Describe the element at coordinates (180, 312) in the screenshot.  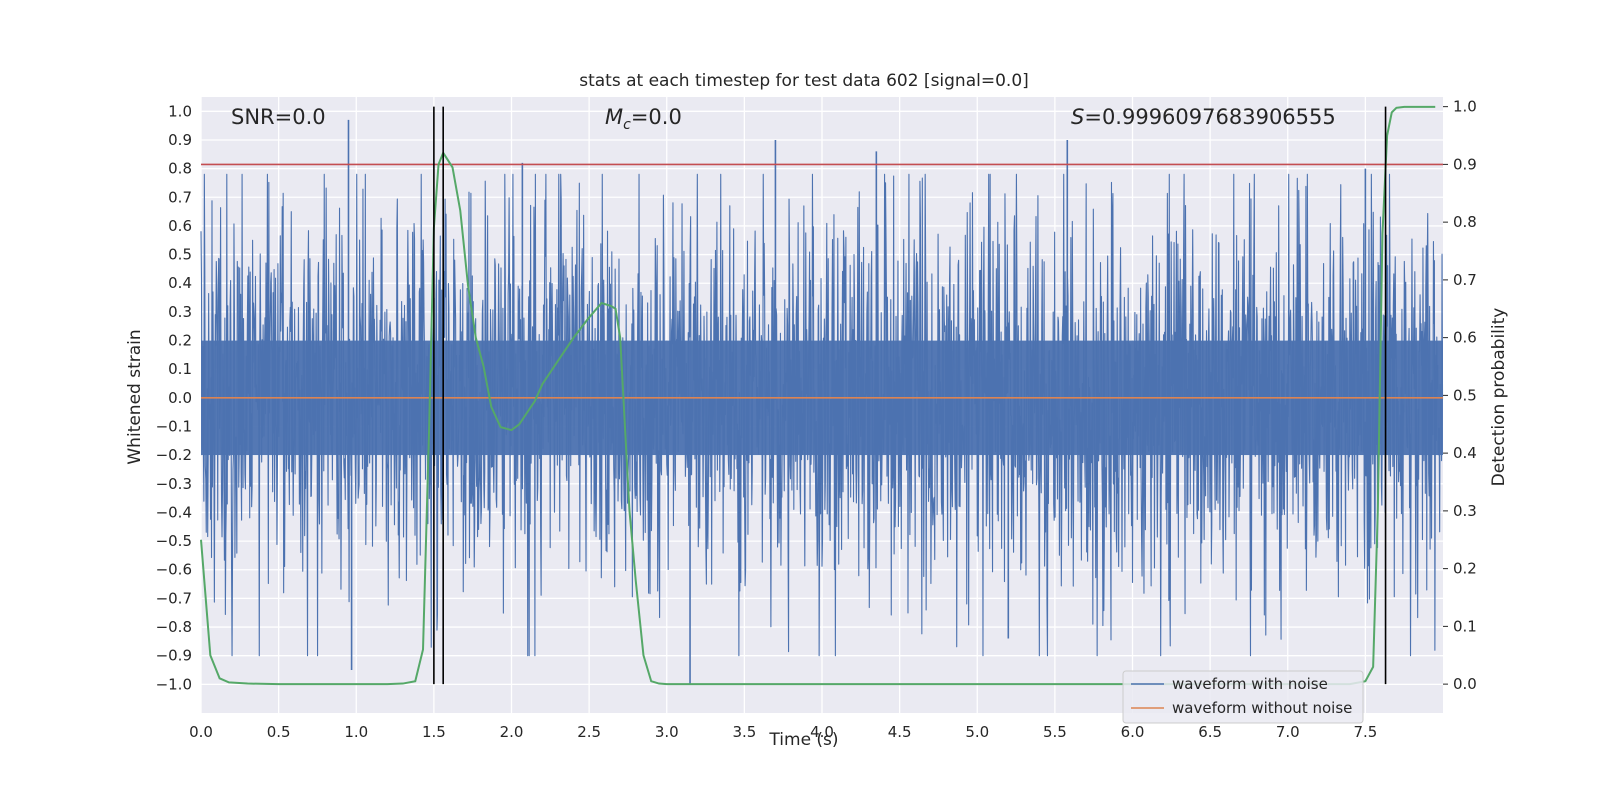
I see `y-left-tick-label: 0.3` at that location.